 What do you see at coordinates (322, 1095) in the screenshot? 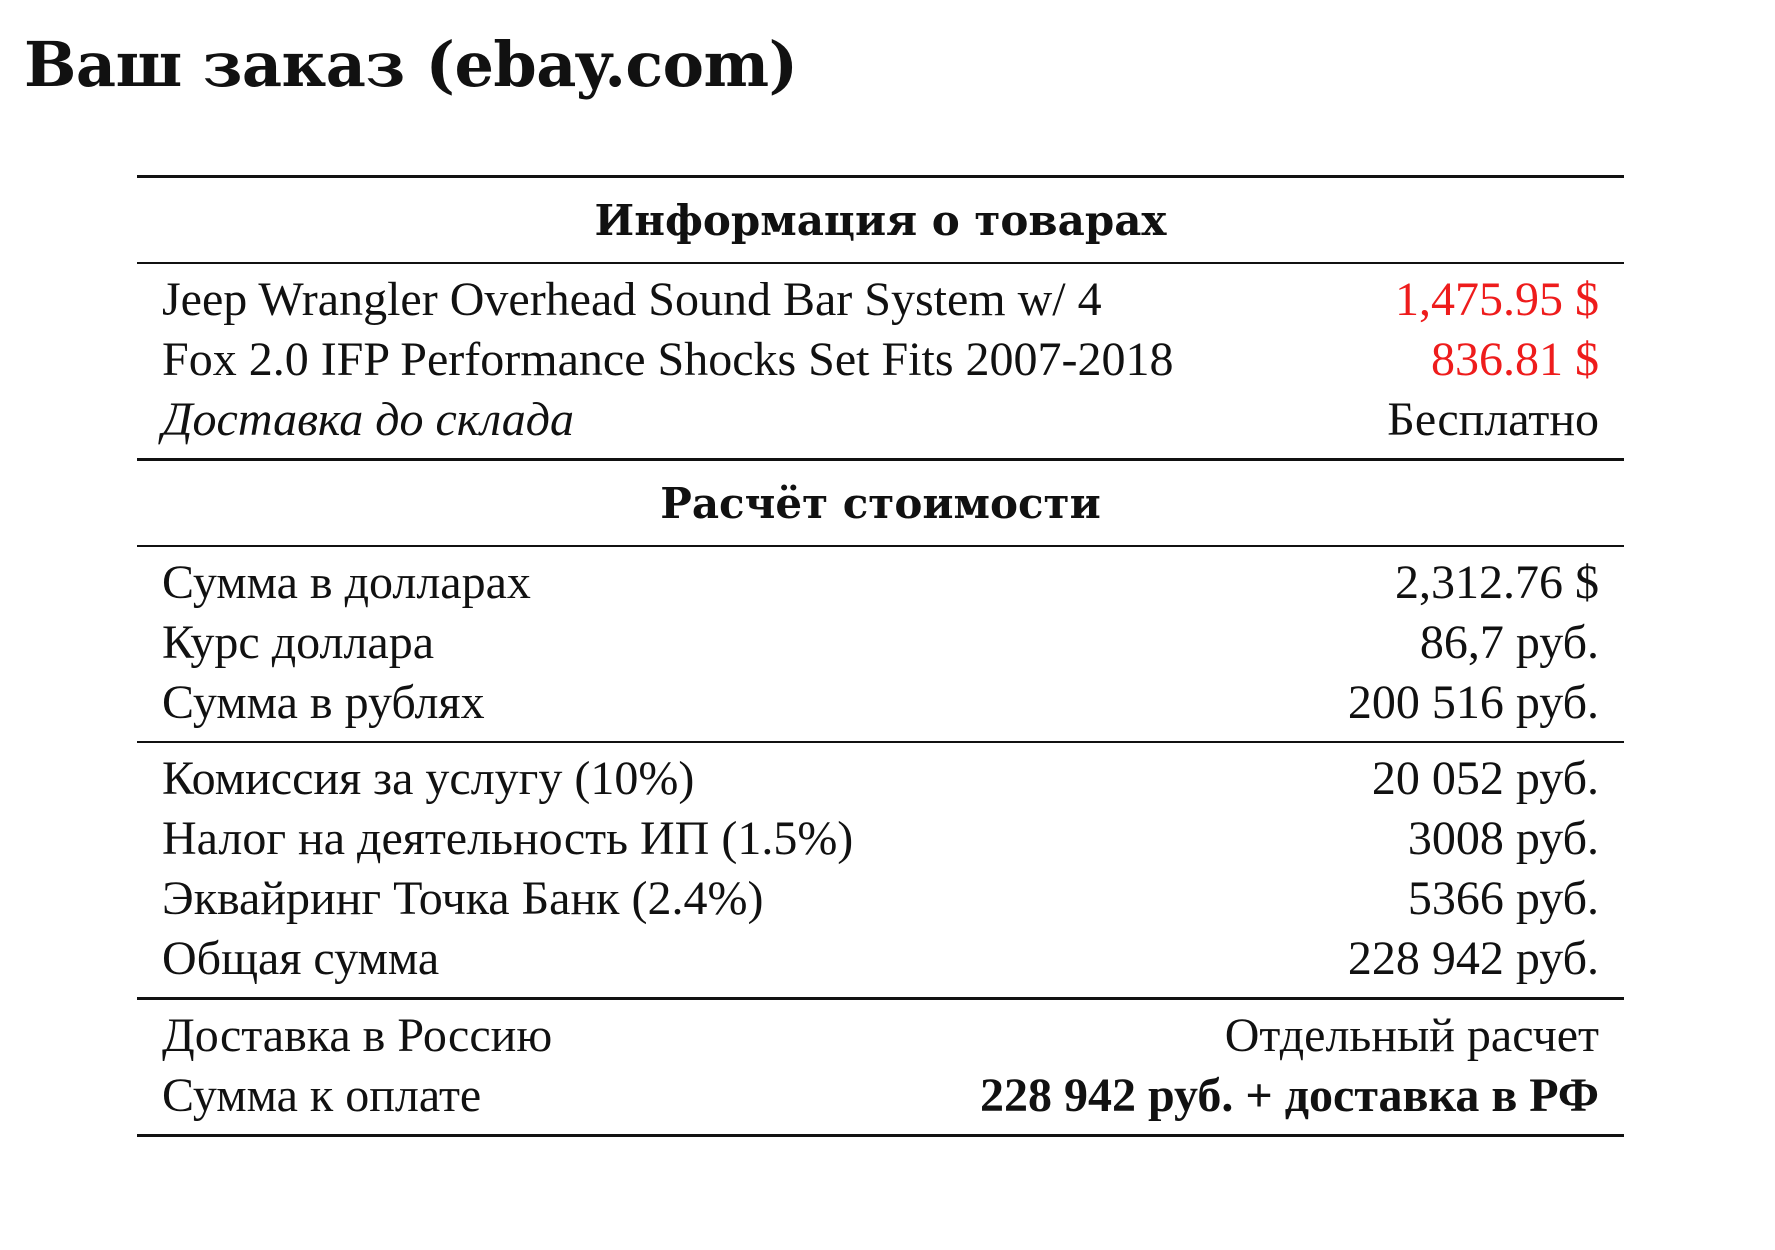
I see `amount-due-label: Сумма к оплате` at bounding box center [322, 1095].